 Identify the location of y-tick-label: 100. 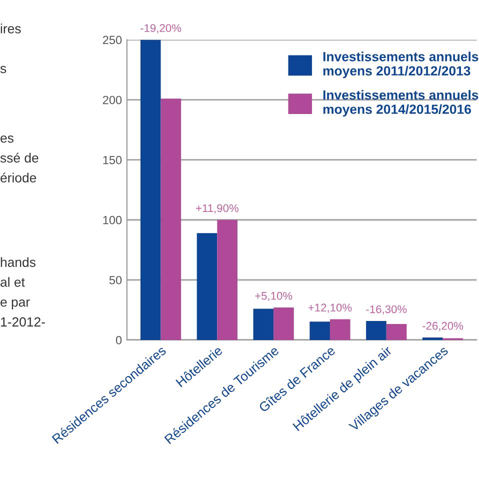
(112, 220).